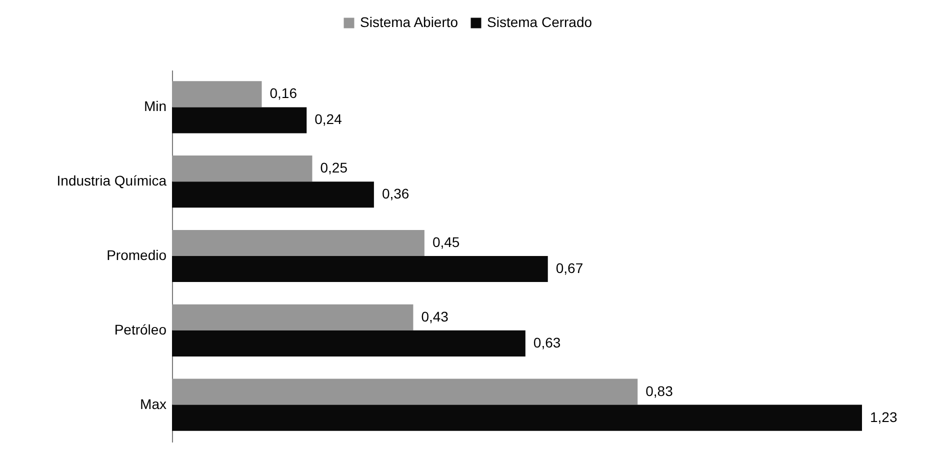 The height and width of the screenshot is (452, 945). What do you see at coordinates (140, 329) in the screenshot?
I see `y-tick-label: Petróleo` at bounding box center [140, 329].